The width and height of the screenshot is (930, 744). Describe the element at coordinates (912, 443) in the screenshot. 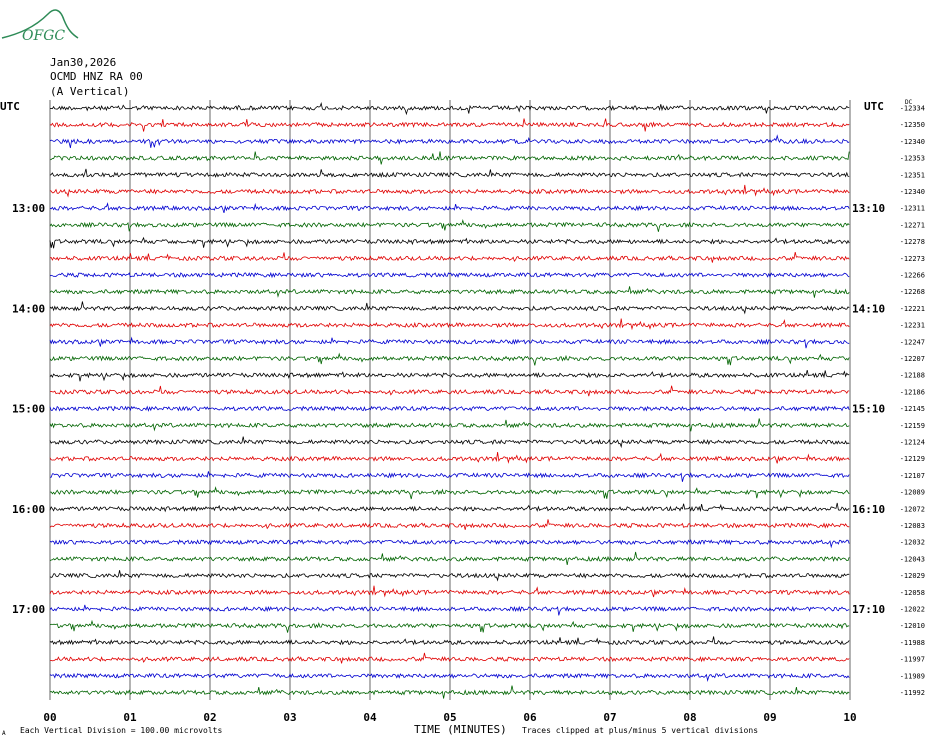

I see `offset-label: -12124` at that location.